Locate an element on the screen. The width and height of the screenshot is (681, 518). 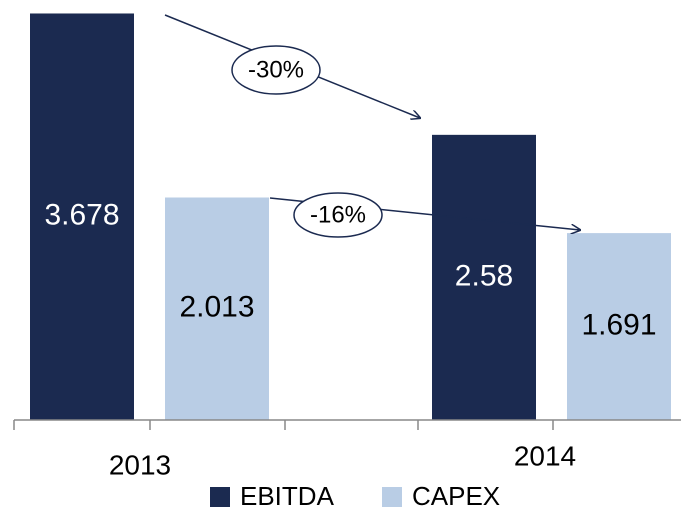
x-tick-label: 2014 is located at coordinates (545, 455).